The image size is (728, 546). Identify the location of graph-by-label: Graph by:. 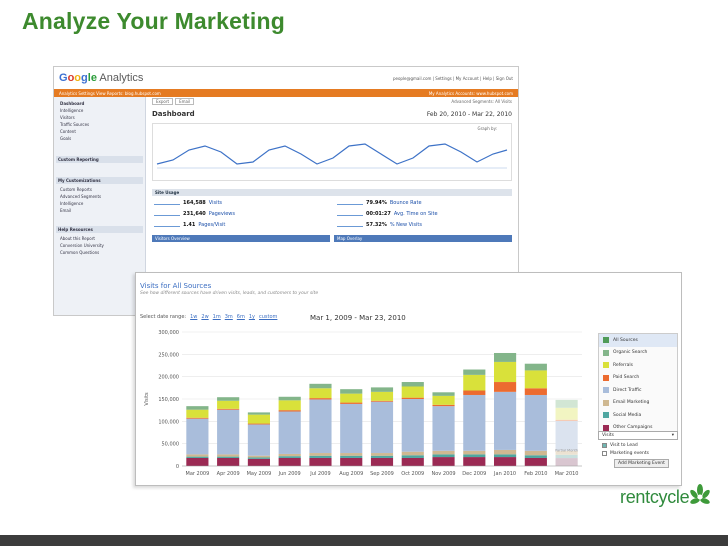
(487, 128).